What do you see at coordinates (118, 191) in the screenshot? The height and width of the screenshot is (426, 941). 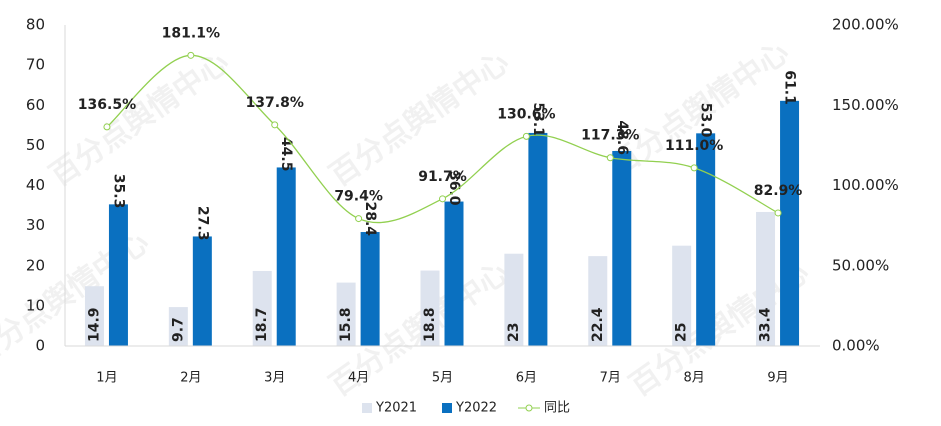 I see `bar-value-label: 35.3` at bounding box center [118, 191].